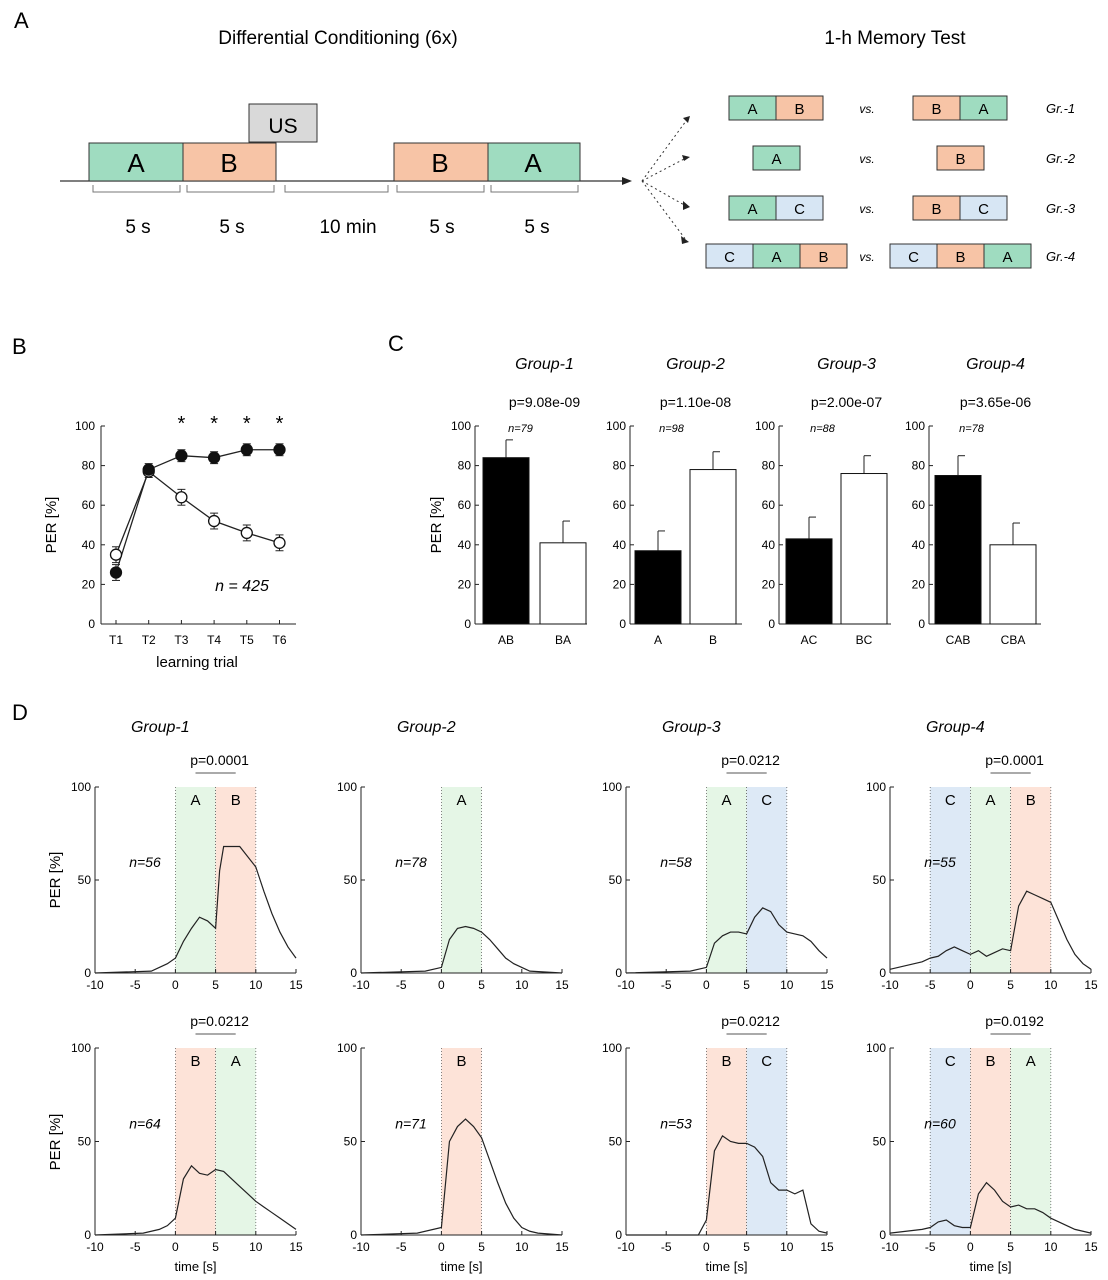 This screenshot has width=1108, height=1280. Describe the element at coordinates (823, 429) in the screenshot. I see `n-value: n=88` at that location.